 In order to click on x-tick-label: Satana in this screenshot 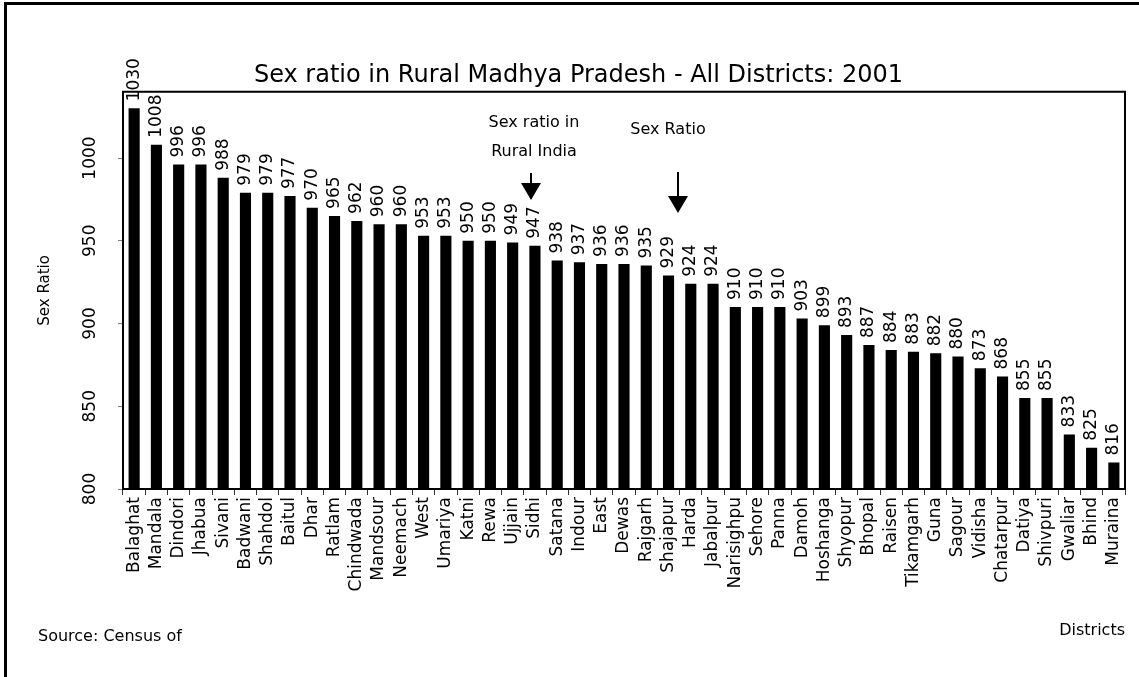, I will do `click(555, 527)`.